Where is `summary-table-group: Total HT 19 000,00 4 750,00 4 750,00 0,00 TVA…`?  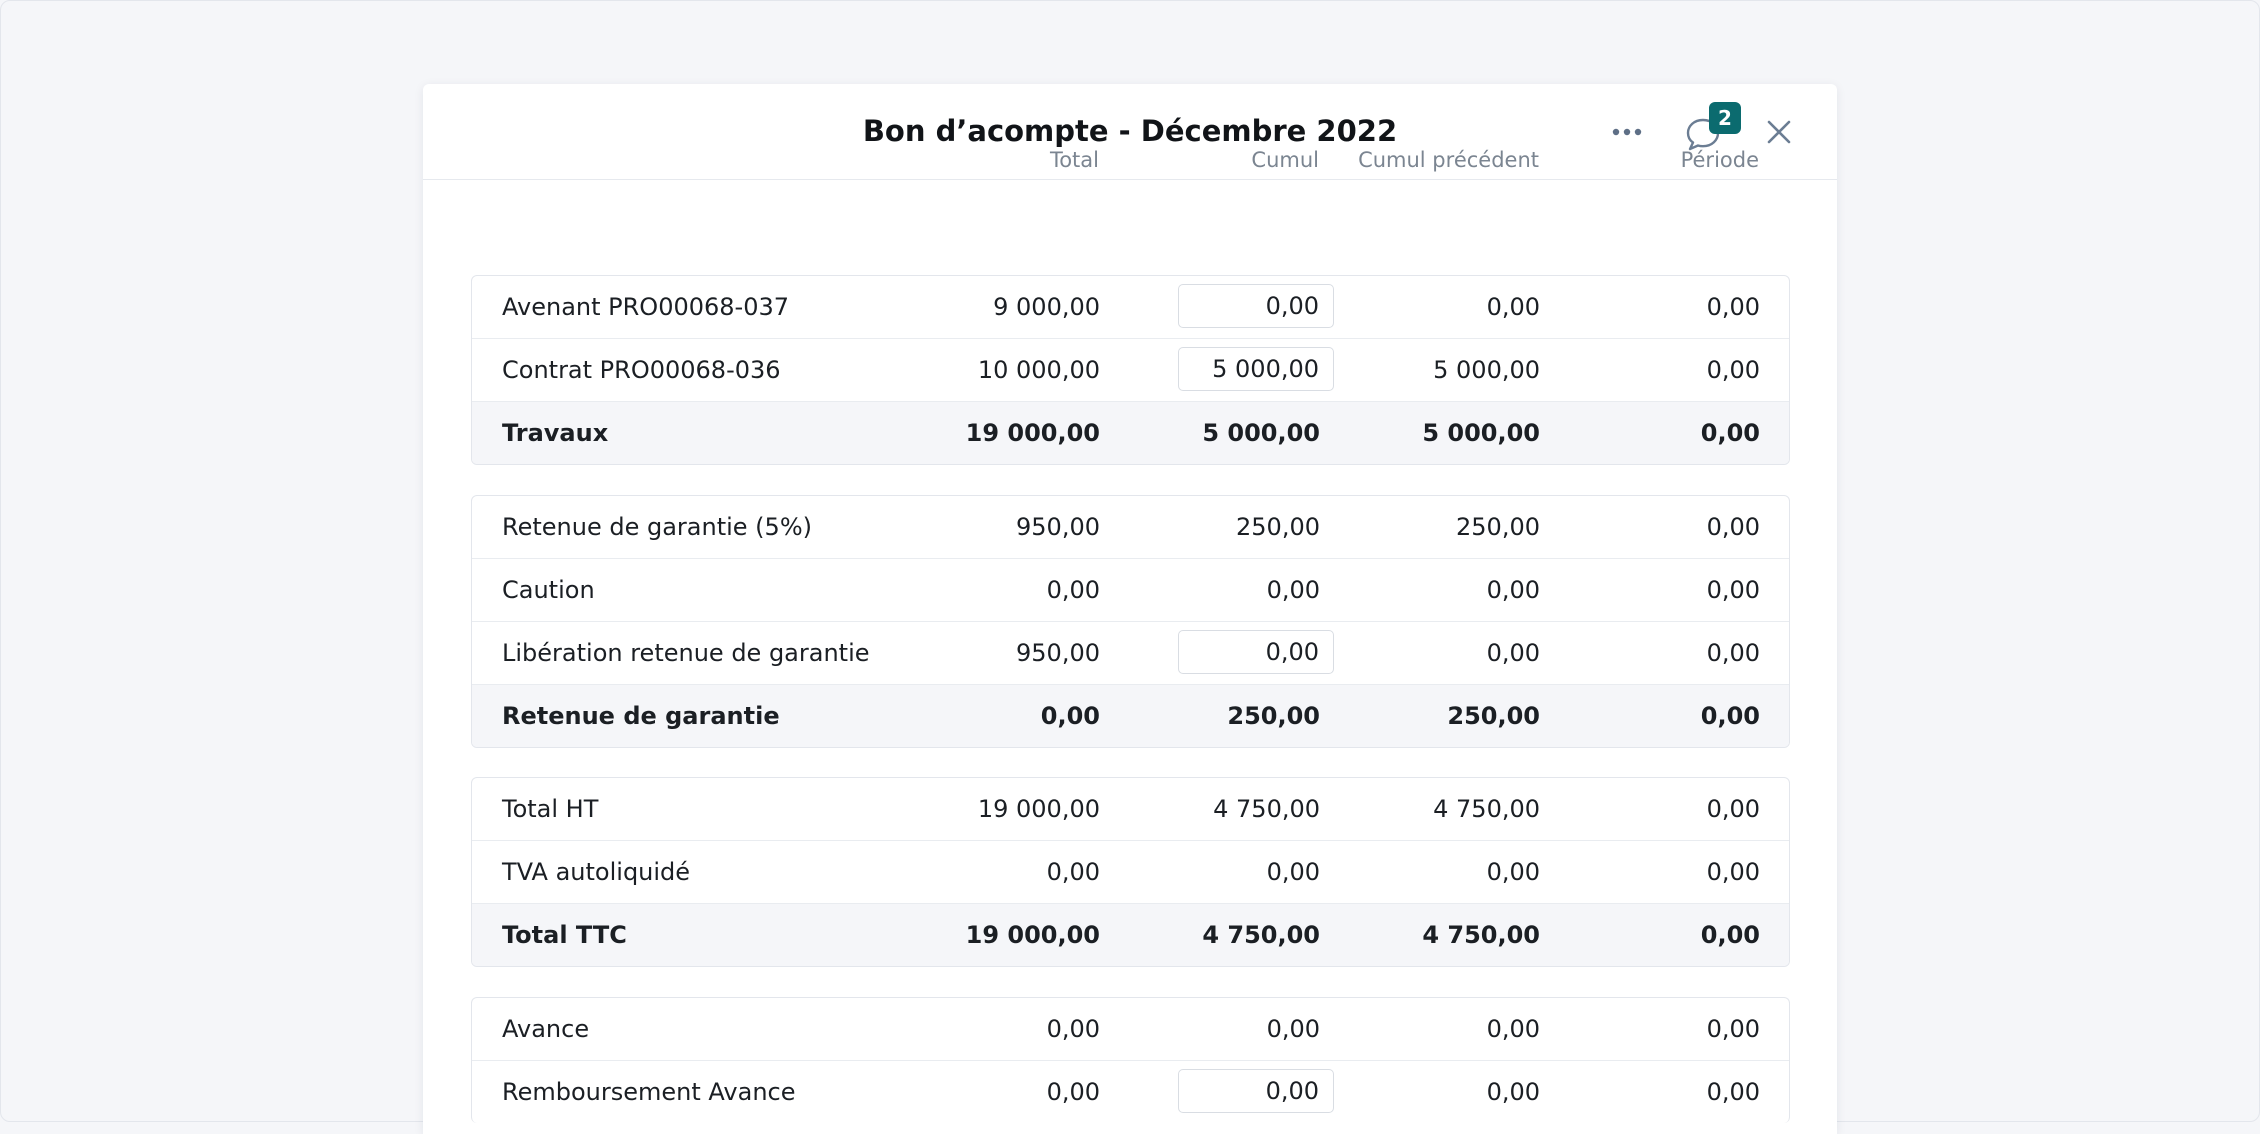 summary-table-group: Total HT 19 000,00 4 750,00 4 750,00 0,00 TVA… is located at coordinates (1130, 872).